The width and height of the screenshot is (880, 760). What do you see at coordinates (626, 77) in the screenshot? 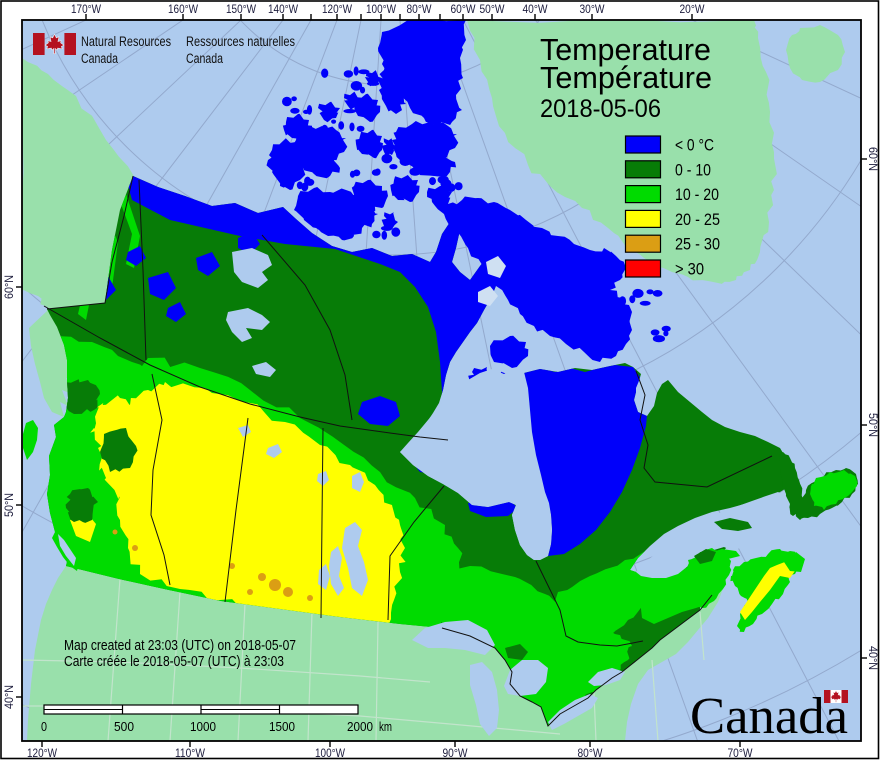
I see `svg-text: Température` at bounding box center [626, 77].